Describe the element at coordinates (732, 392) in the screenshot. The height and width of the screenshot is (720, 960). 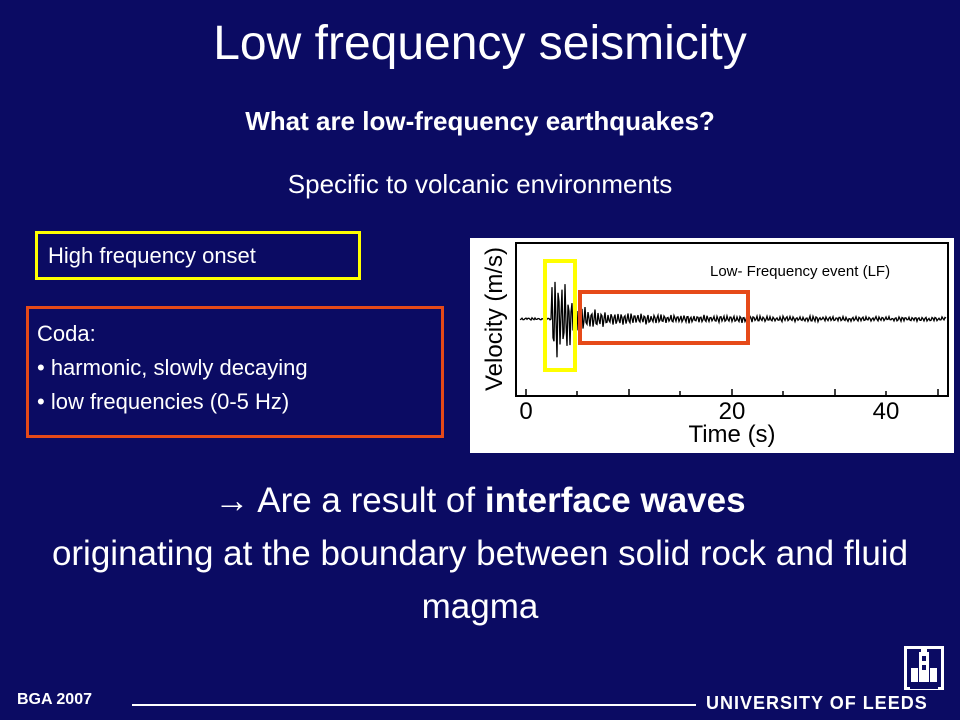
I see `x-tick-marks` at that location.